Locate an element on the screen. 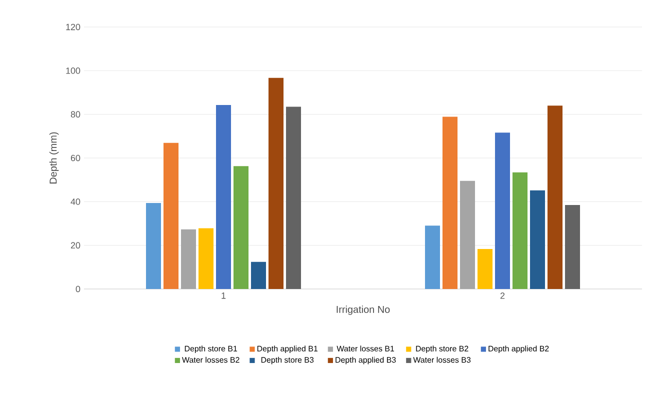 The height and width of the screenshot is (420, 649). y-tick-label: 100 is located at coordinates (73, 70).